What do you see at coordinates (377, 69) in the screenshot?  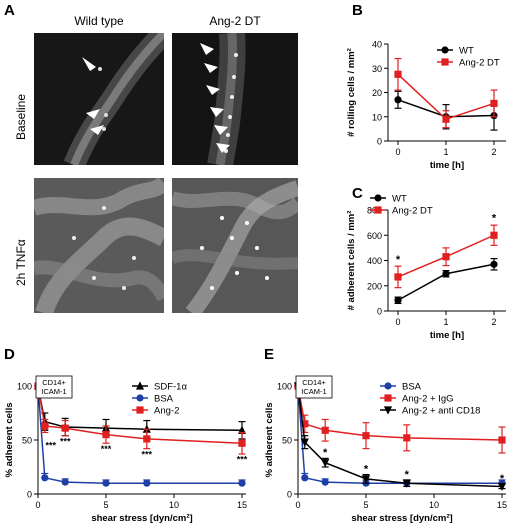 I see `y-tick-label: 30` at bounding box center [377, 69].